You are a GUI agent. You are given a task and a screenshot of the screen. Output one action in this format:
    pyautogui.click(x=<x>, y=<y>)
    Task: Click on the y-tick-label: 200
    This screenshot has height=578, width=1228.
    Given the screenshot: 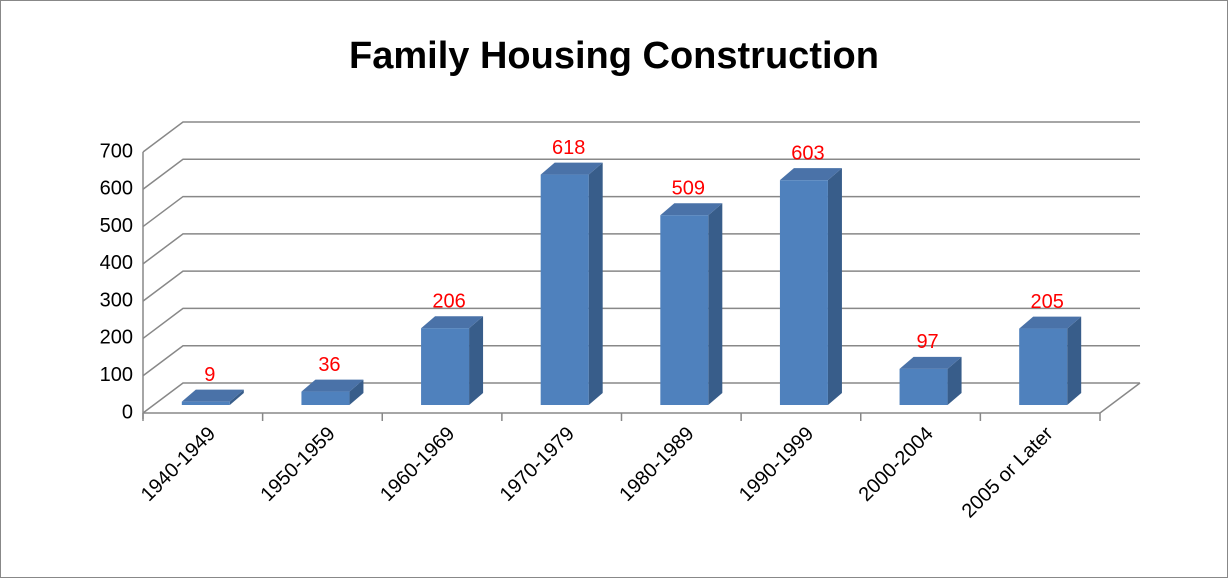 What is the action you would take?
    pyautogui.click(x=116, y=338)
    